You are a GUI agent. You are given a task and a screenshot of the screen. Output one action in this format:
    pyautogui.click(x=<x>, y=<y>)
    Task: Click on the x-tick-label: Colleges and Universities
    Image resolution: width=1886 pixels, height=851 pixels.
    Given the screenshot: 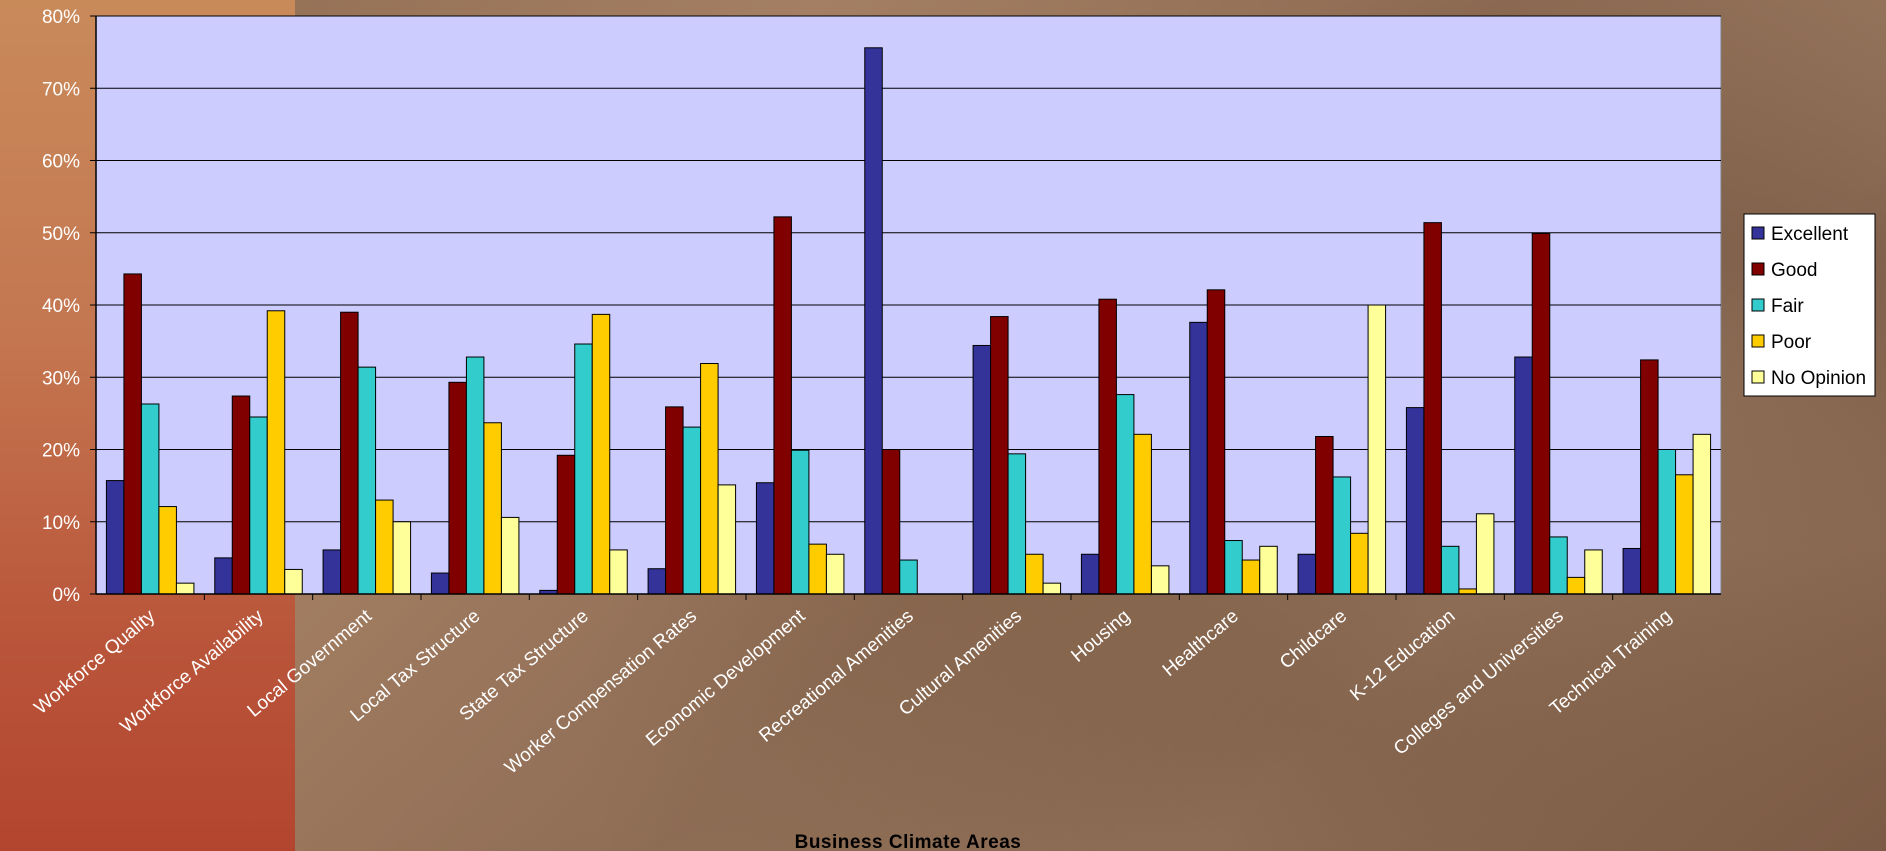 What is the action you would take?
    pyautogui.click(x=1479, y=683)
    